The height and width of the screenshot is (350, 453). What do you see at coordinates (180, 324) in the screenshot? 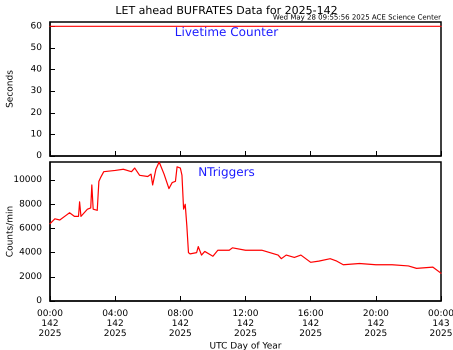
I see `x-tick-label: 08:00 142 2025` at bounding box center [180, 324].